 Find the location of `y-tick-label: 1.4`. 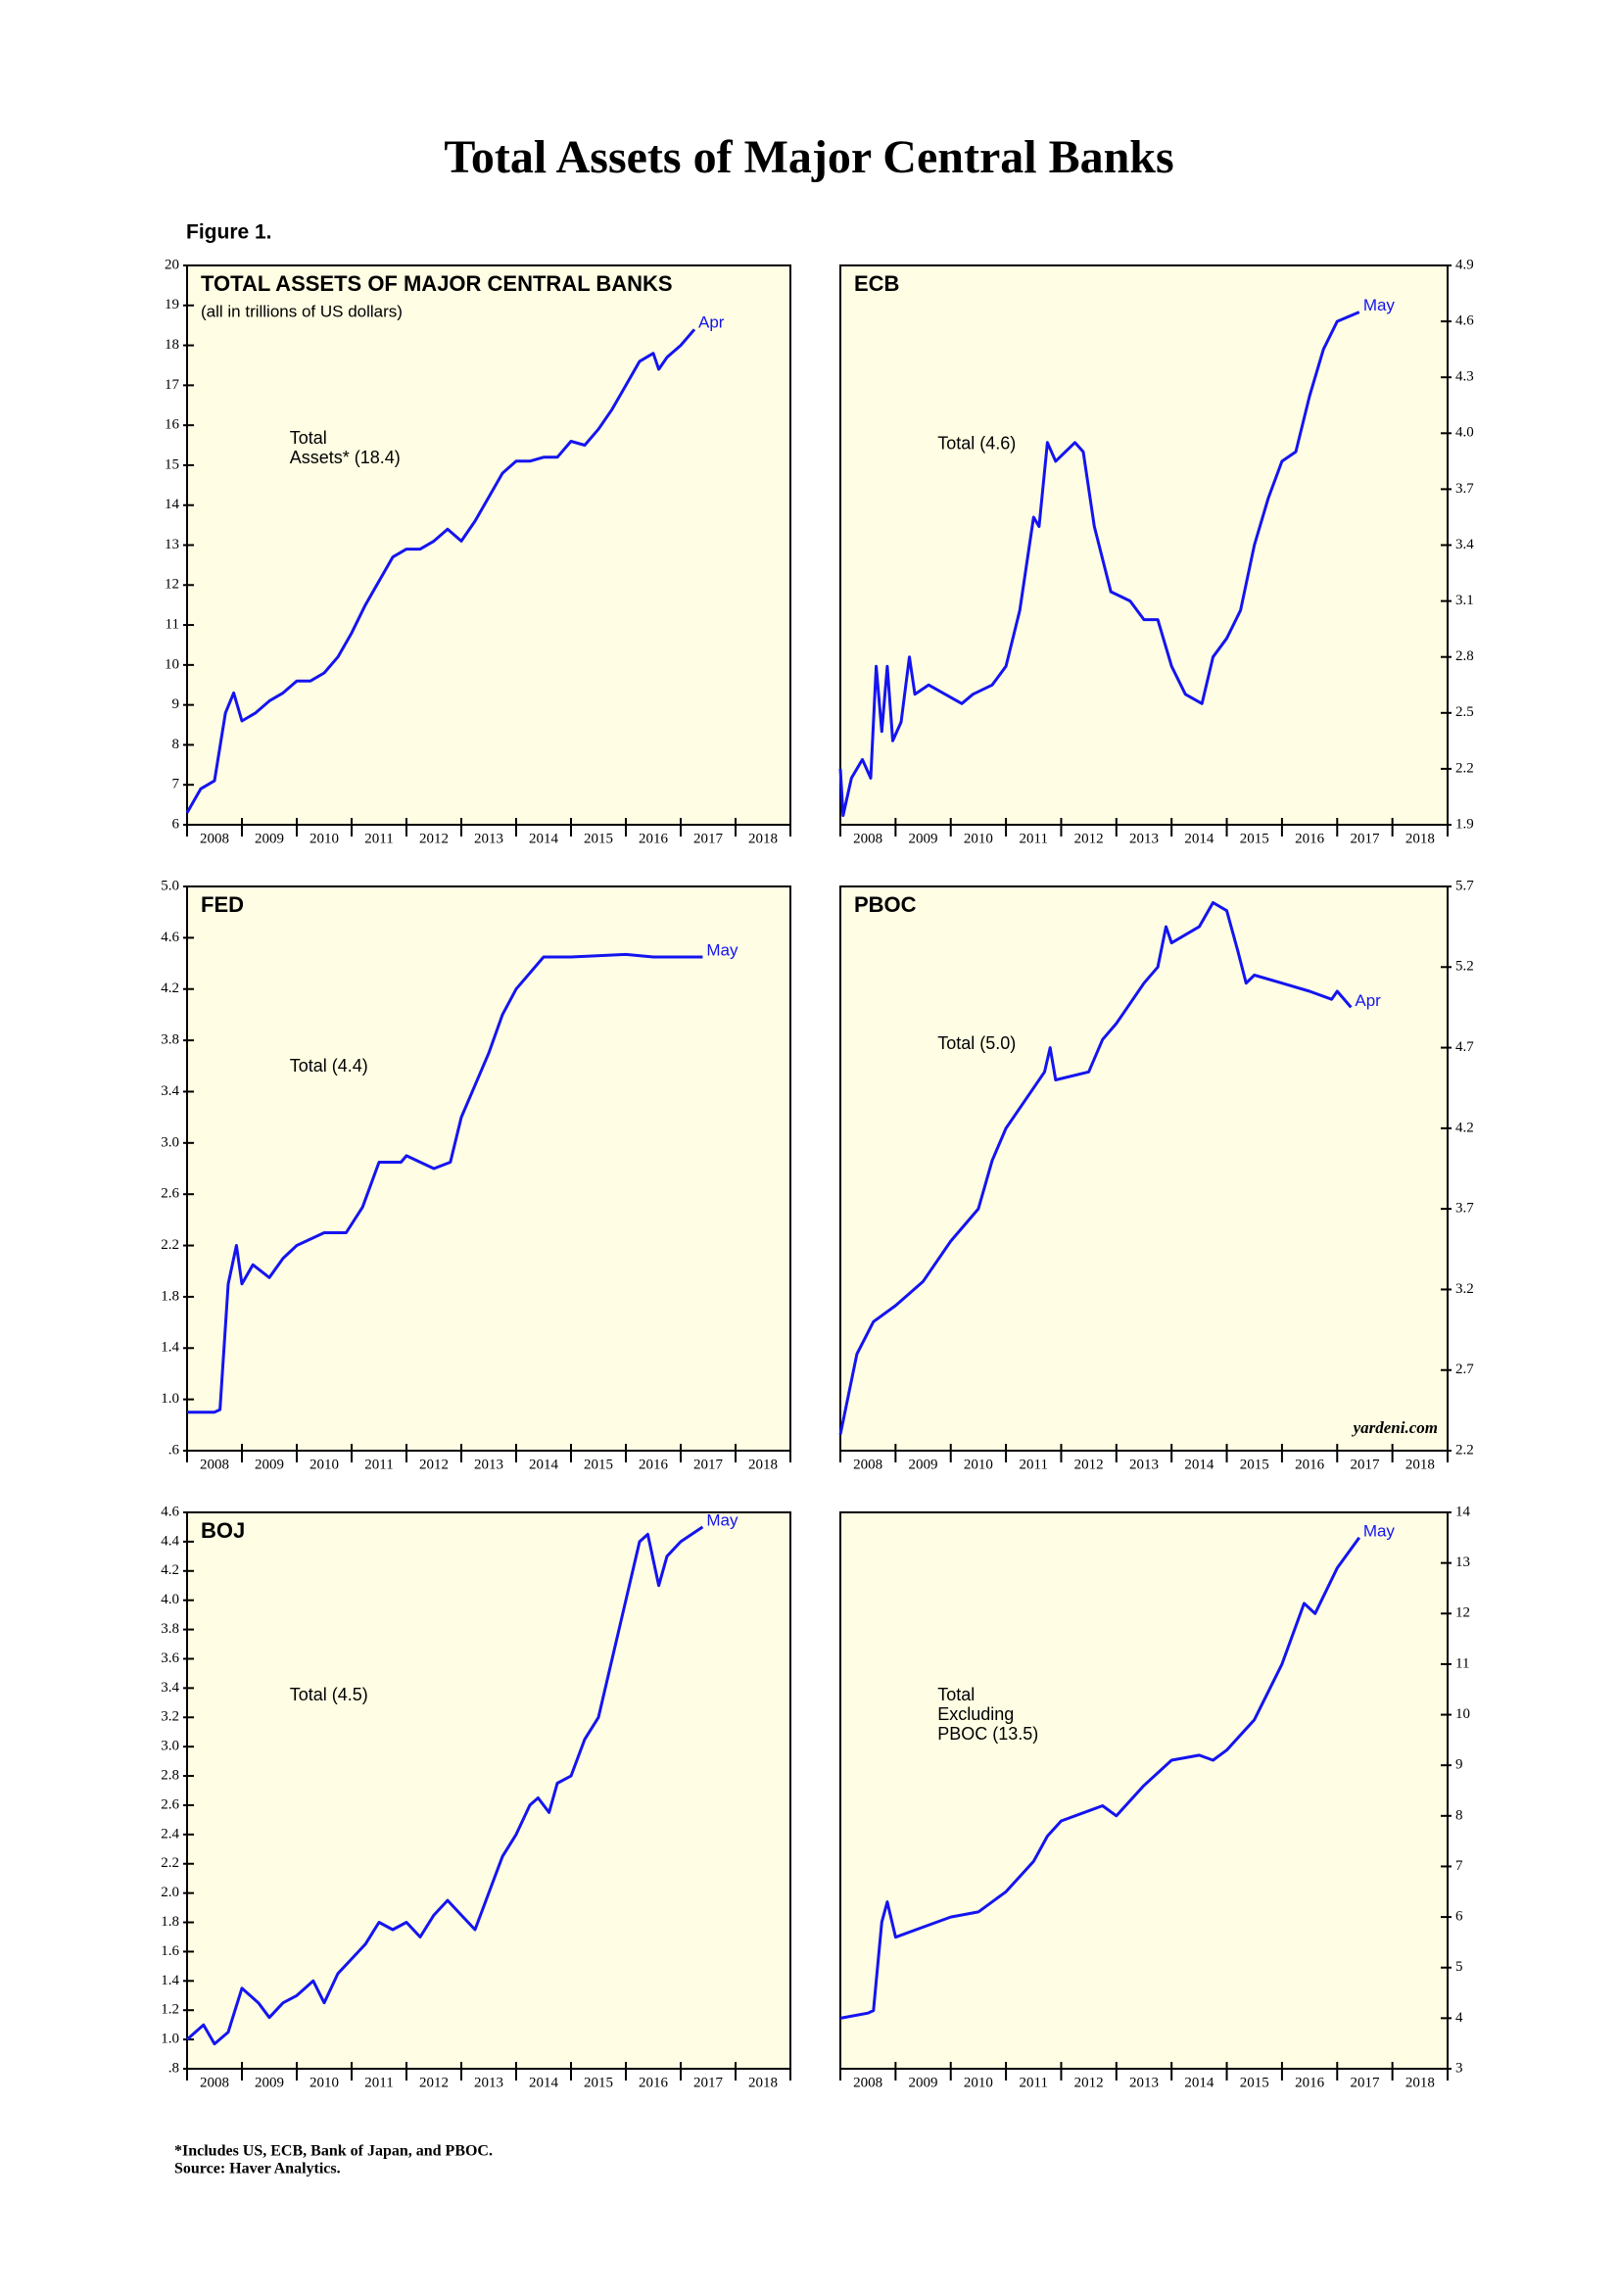

y-tick-label: 1.4 is located at coordinates (170, 1981).